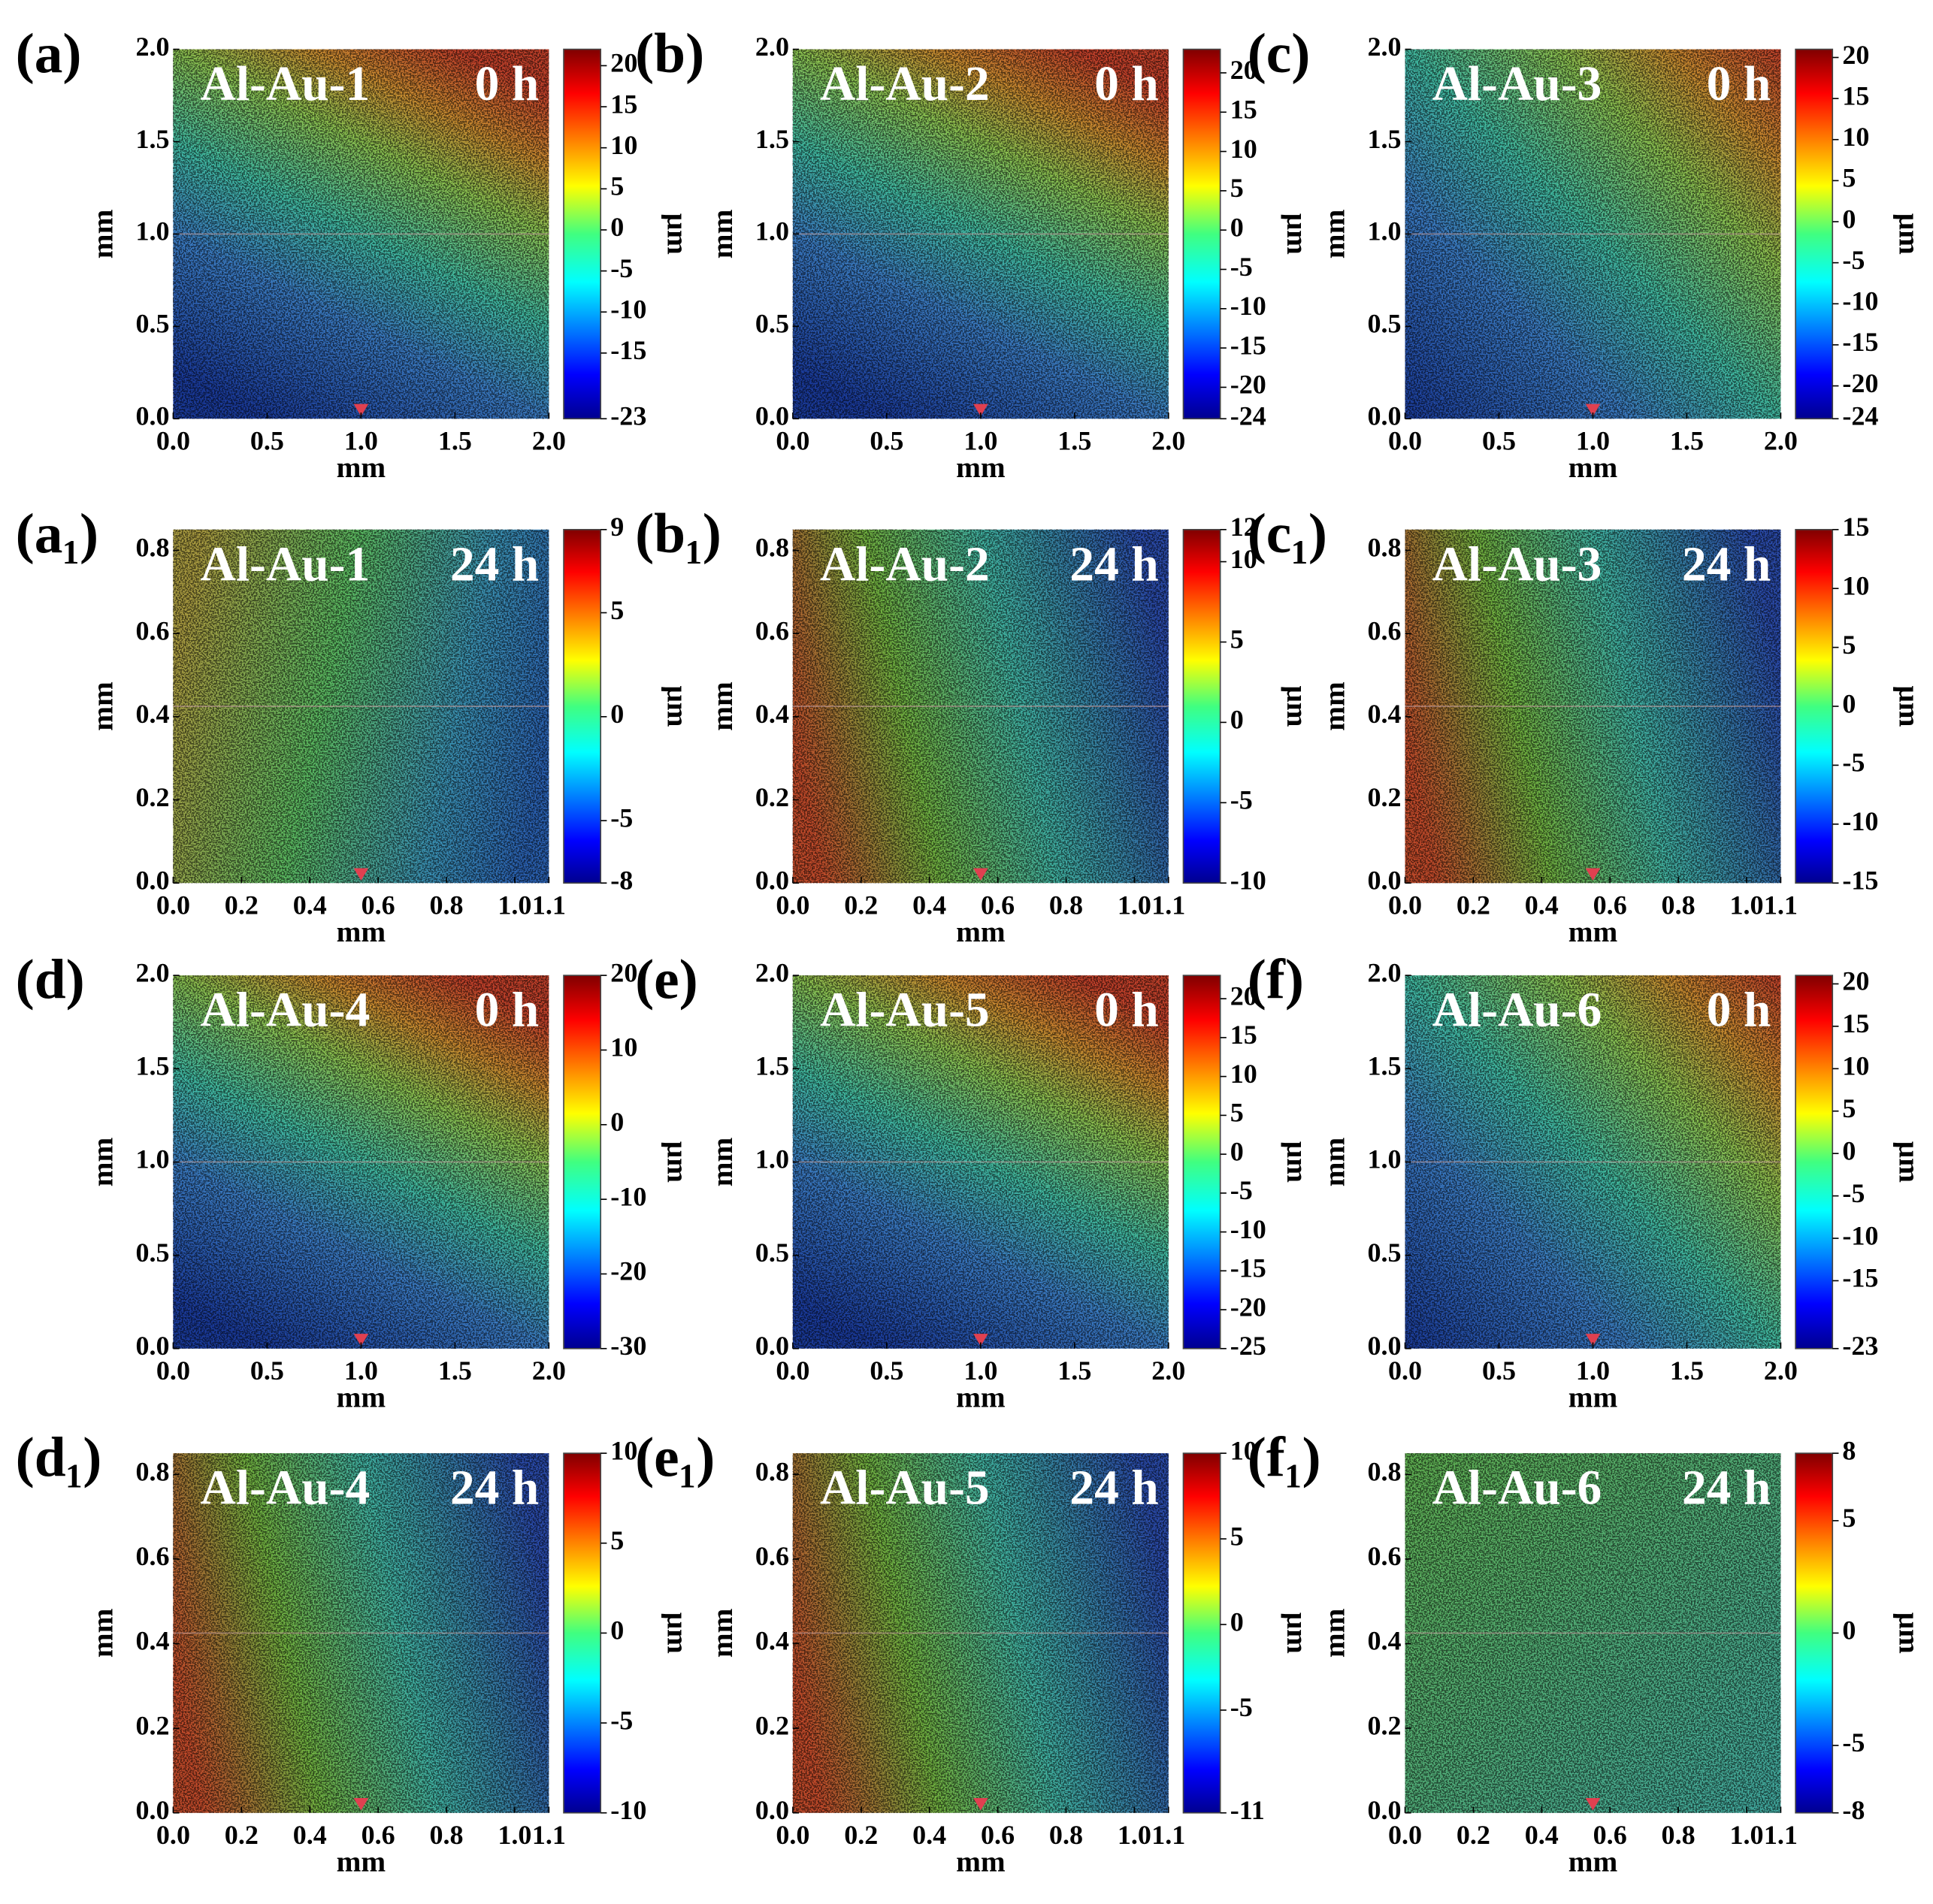 This screenshot has height=1904, width=1933. I want to click on colorbar-tick-label: 20, so click(623, 63).